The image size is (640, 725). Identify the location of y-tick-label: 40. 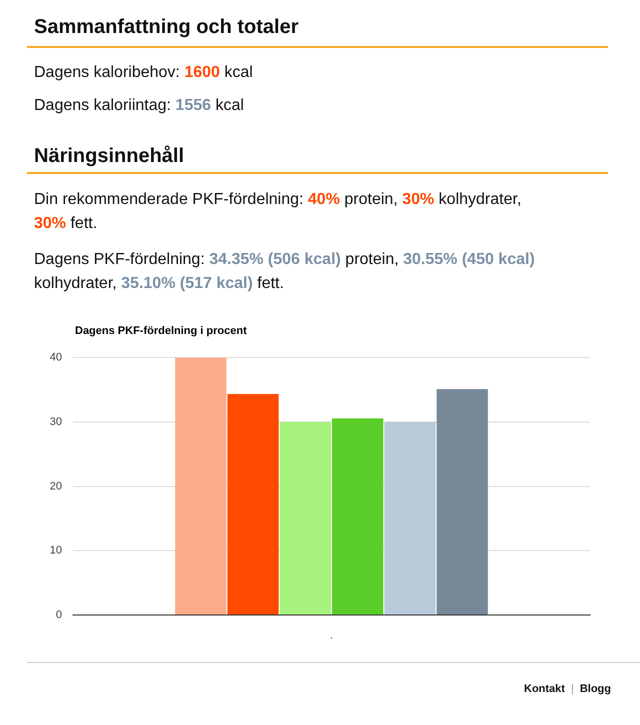
(56, 358).